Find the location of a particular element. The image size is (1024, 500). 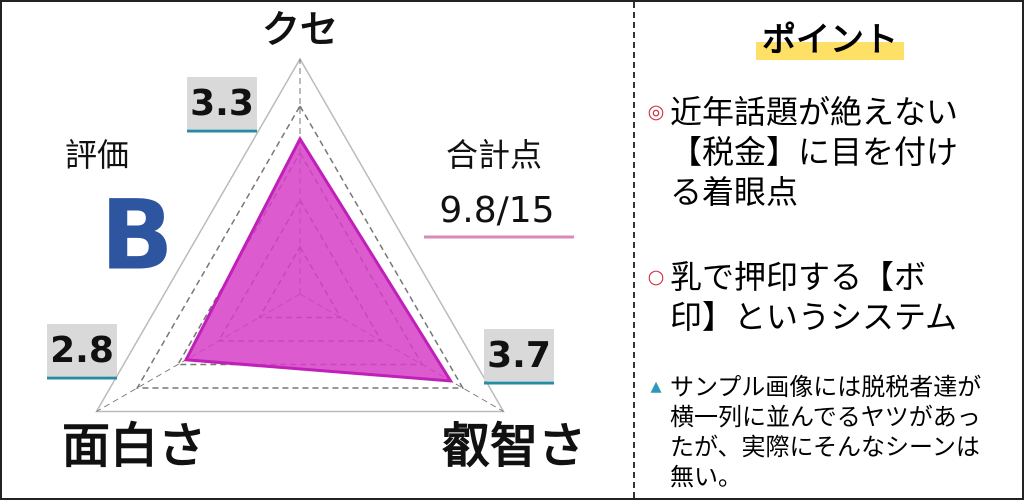

value-label: 2.8 is located at coordinates (82, 350).